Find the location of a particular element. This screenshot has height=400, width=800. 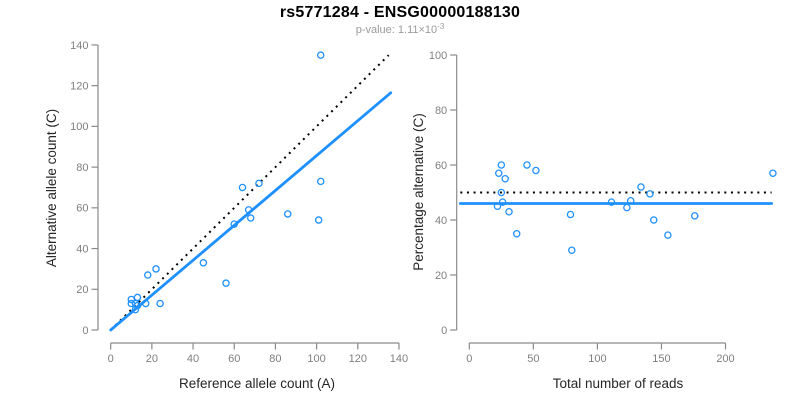

pvalue-text: p-value: 1.11×10 is located at coordinates (396, 30).